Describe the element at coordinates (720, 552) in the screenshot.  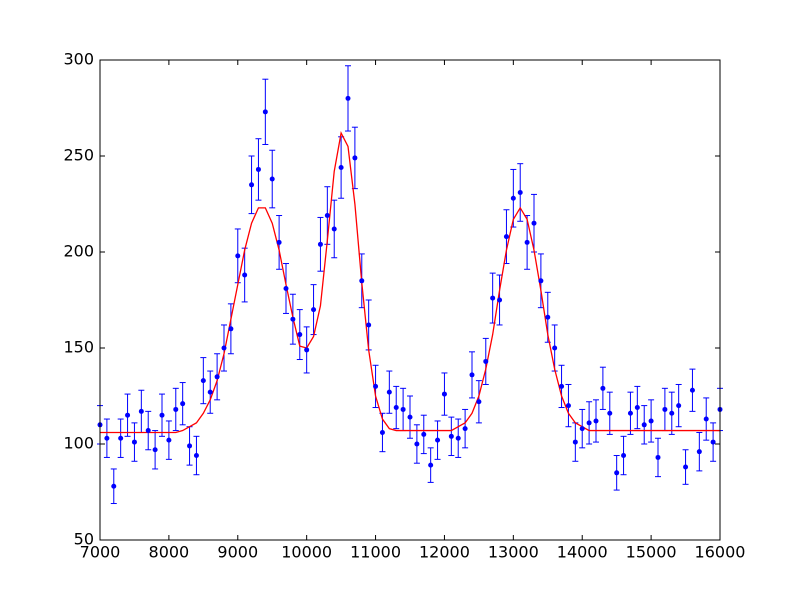
I see `x-tick-label: 16000` at that location.